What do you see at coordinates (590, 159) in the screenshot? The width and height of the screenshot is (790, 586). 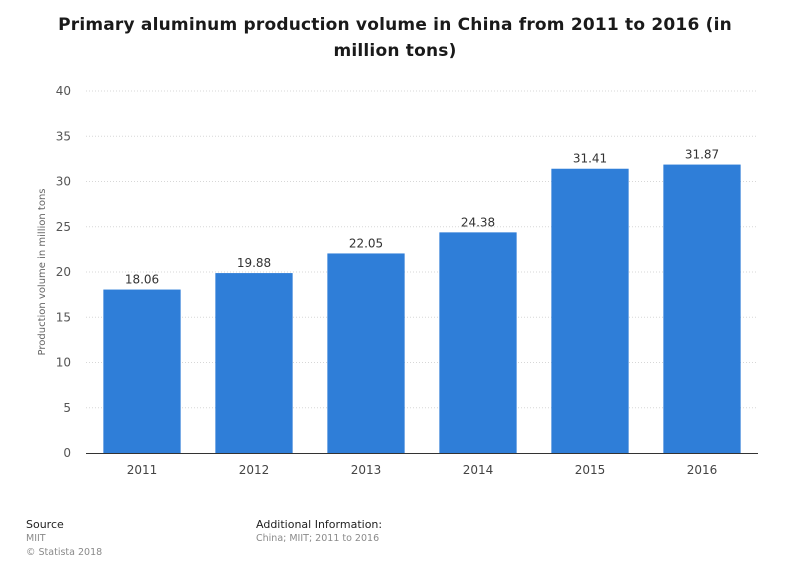 I see `data-label: 31.41` at bounding box center [590, 159].